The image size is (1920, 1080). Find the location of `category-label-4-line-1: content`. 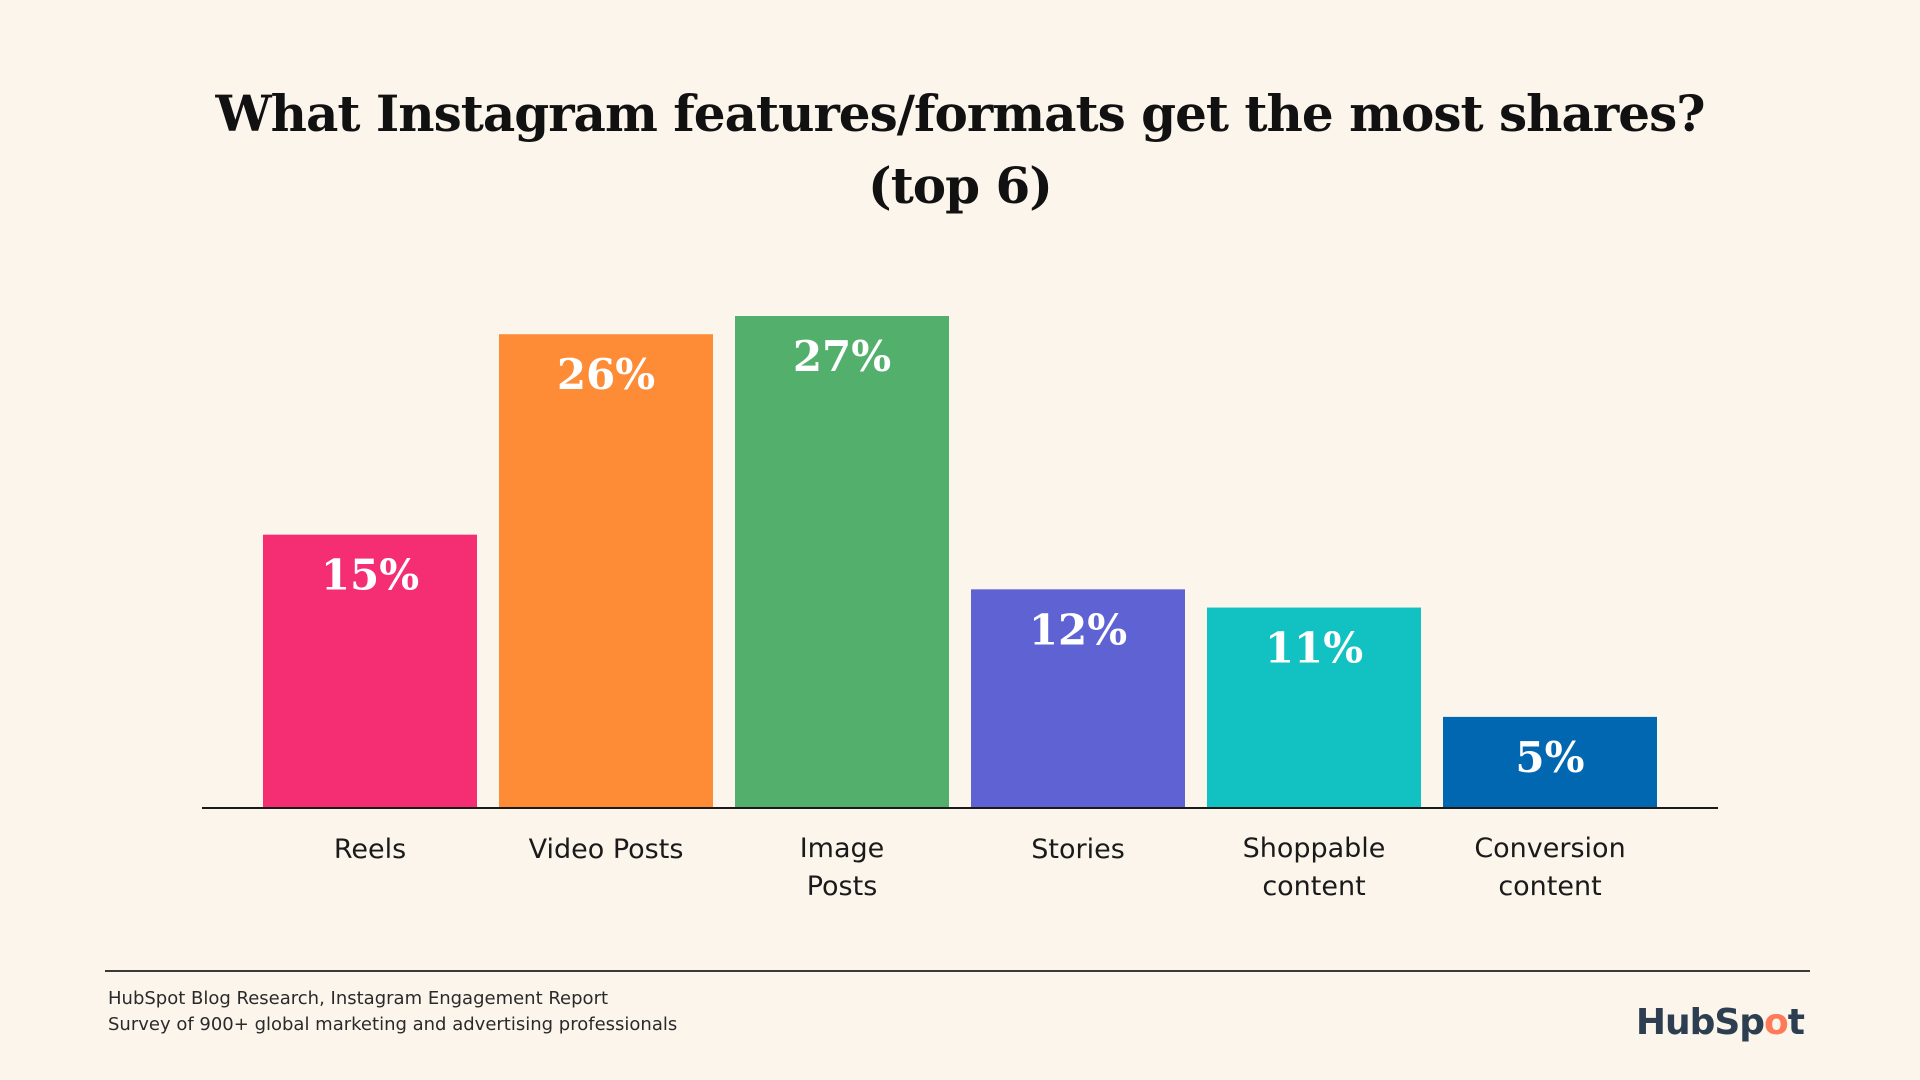

category-label-4-line-1: content is located at coordinates (1313, 886).